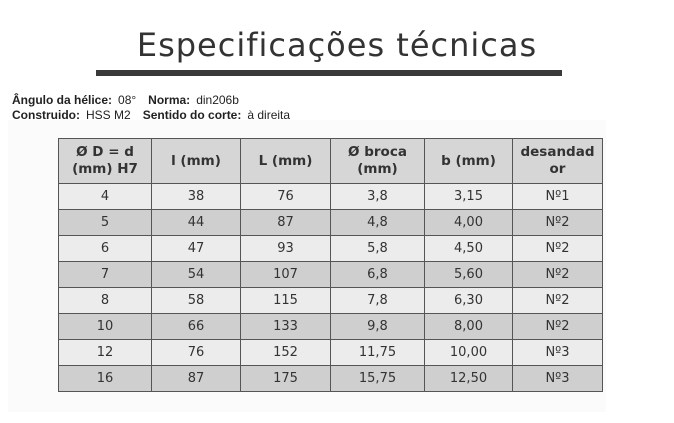  What do you see at coordinates (468, 378) in the screenshot?
I see `table-cell: 12,50` at bounding box center [468, 378].